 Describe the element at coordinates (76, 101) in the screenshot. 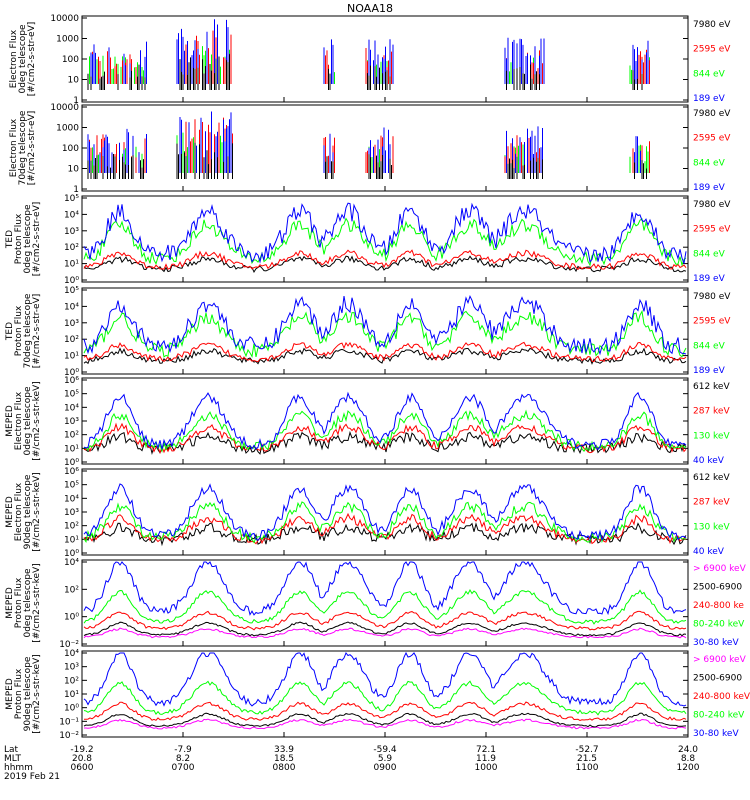

I see `y-tick-label: 1` at that location.